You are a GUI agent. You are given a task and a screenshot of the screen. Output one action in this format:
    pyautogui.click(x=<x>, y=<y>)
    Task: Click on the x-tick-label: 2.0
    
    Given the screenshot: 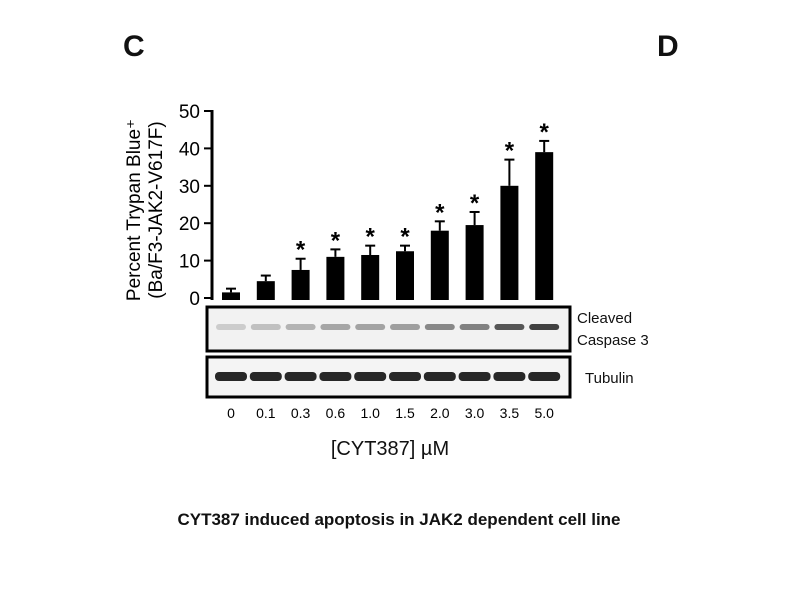 What is the action you would take?
    pyautogui.click(x=440, y=413)
    